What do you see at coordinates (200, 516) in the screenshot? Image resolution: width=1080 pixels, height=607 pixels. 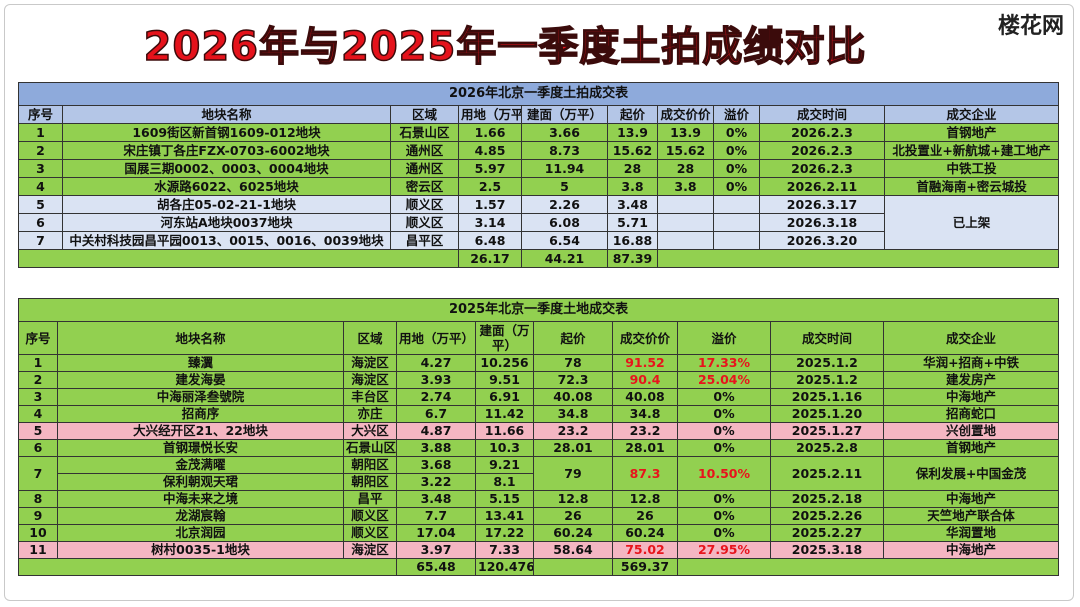 I see `cell: 龙湖宸翰` at bounding box center [200, 516].